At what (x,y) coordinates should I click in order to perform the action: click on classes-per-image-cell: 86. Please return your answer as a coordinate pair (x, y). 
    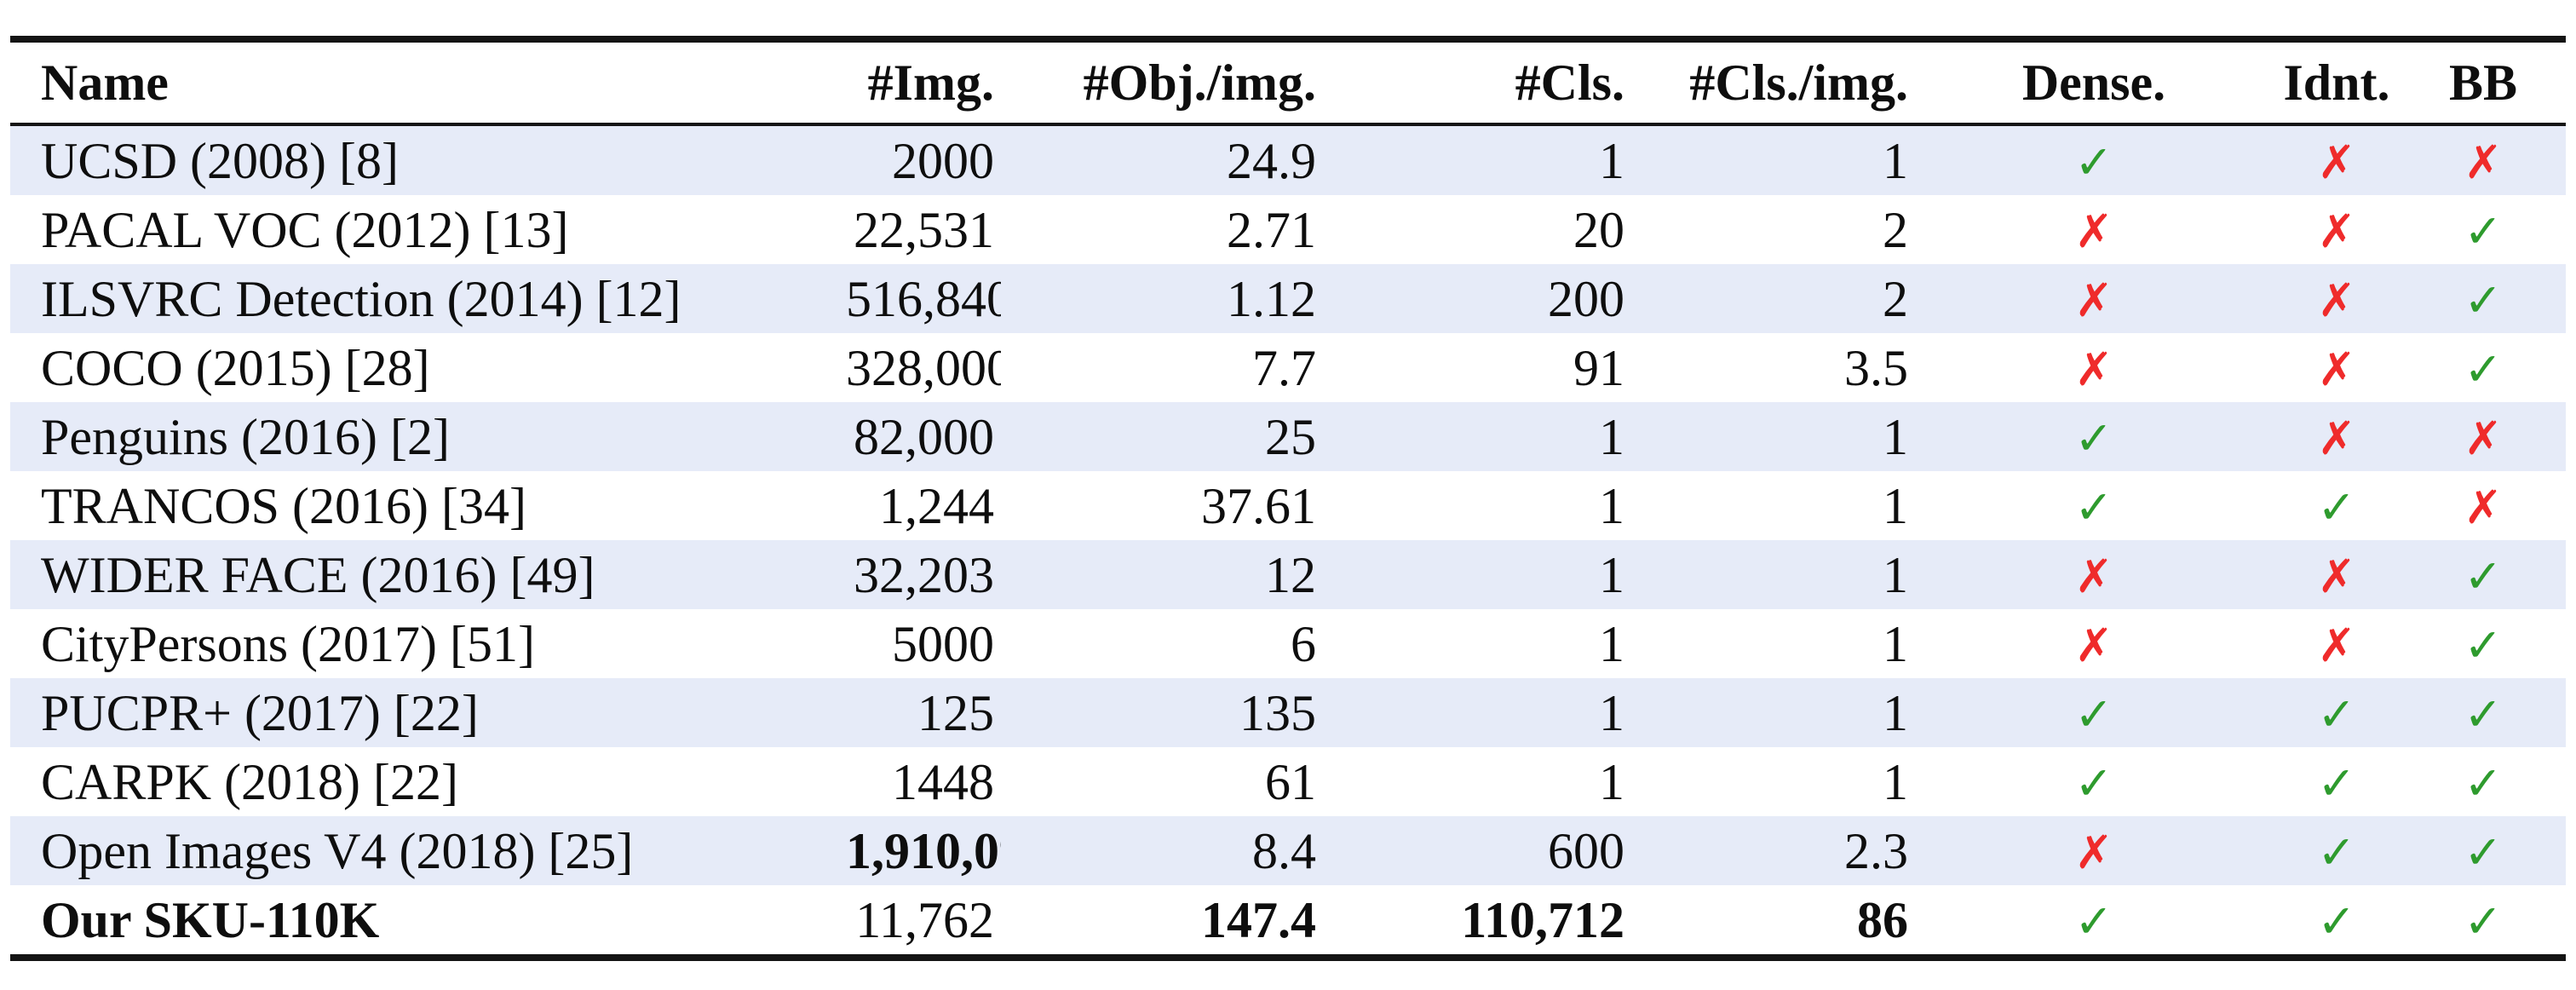
    Looking at the image, I should click on (1883, 919).